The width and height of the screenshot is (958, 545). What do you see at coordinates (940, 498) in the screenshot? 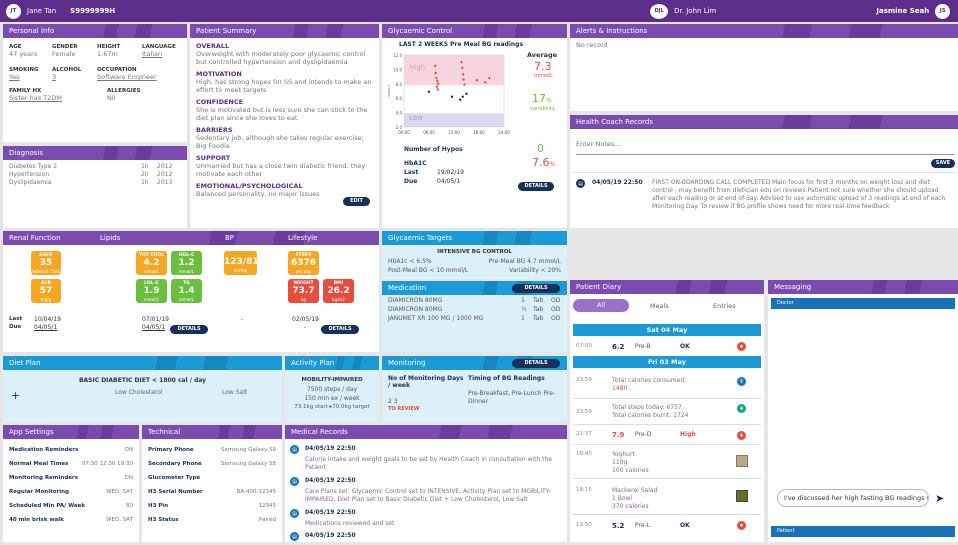
I see `send-icon: ➤` at bounding box center [940, 498].